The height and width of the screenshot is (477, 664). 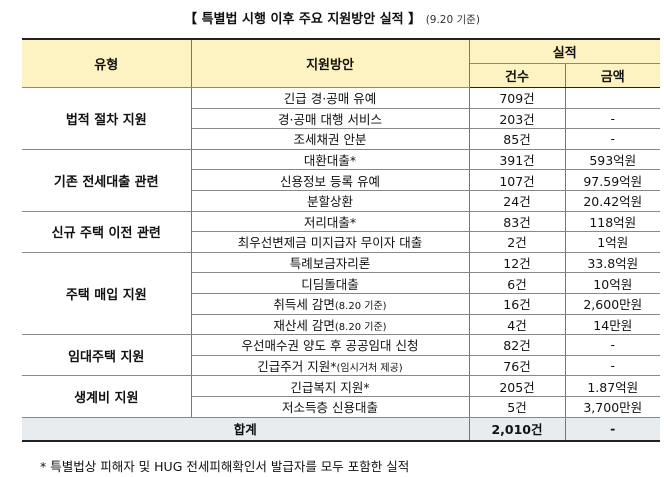 I want to click on plan-text: 분할상환, so click(x=329, y=202).